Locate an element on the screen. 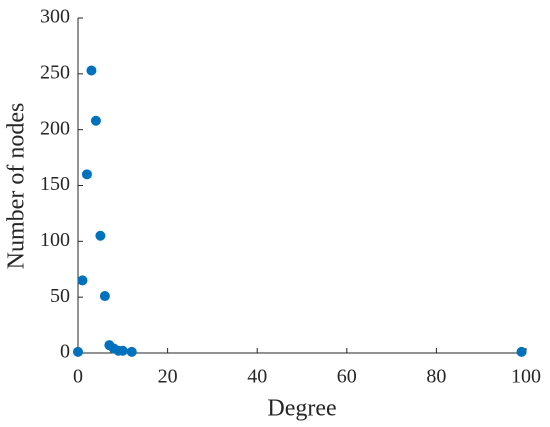  y-tick-label: 250 is located at coordinates (55, 72).